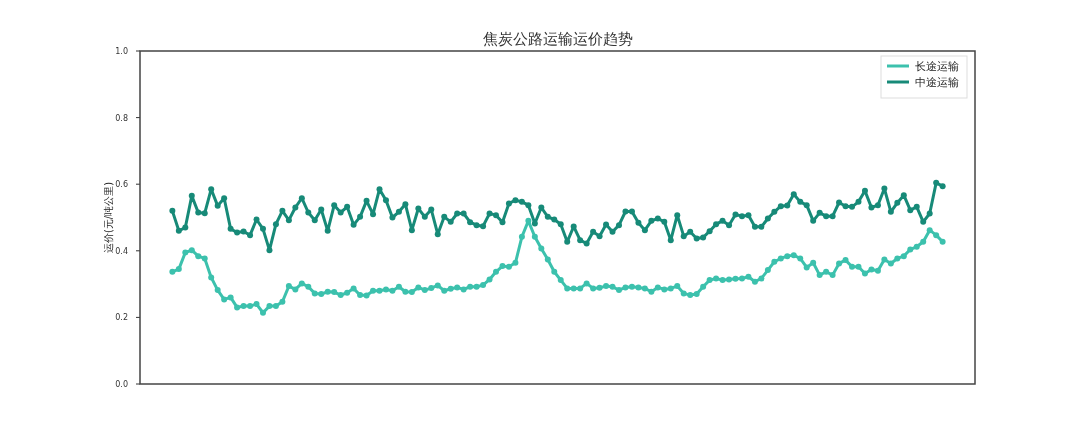 This screenshot has width=1080, height=432. What do you see at coordinates (557, 39) in the screenshot?
I see `chart-title: 焦炭公路运输运价趋势` at bounding box center [557, 39].